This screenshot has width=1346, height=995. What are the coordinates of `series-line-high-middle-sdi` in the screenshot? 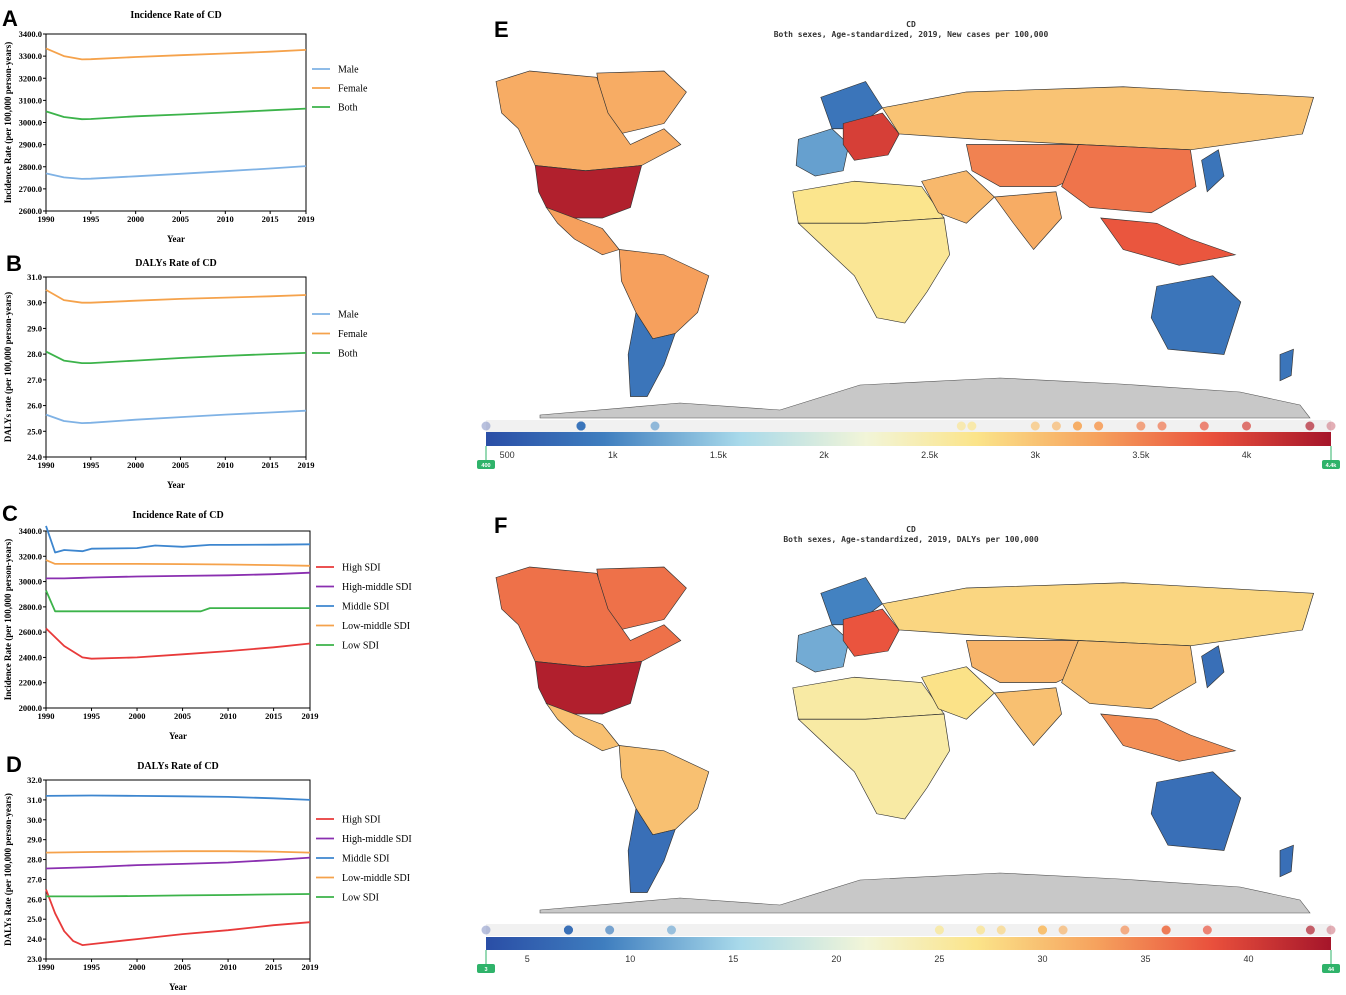 It's located at (178, 575).